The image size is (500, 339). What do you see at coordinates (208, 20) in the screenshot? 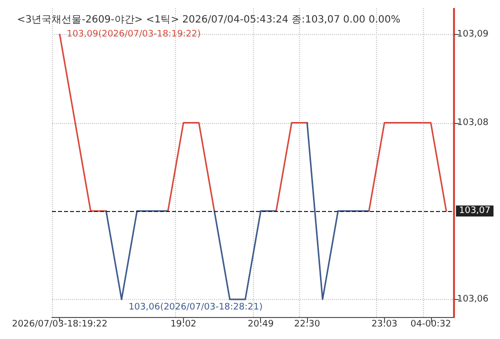
I see `text: <3년국채선물-2609-야간> <1틱> 2026/07/04-05:43:24 종:103,07 0.00 0.00%` at bounding box center [208, 20].